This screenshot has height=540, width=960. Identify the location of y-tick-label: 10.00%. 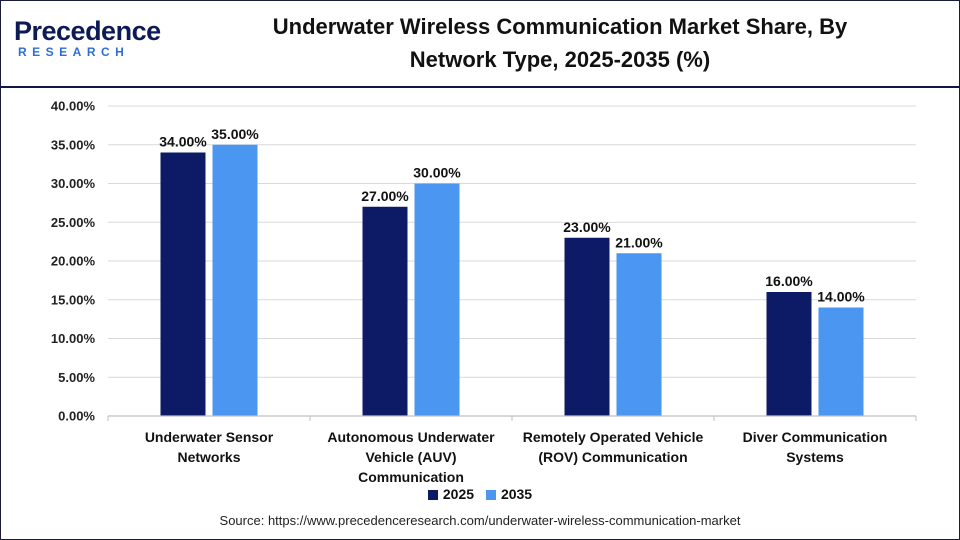
(73, 338).